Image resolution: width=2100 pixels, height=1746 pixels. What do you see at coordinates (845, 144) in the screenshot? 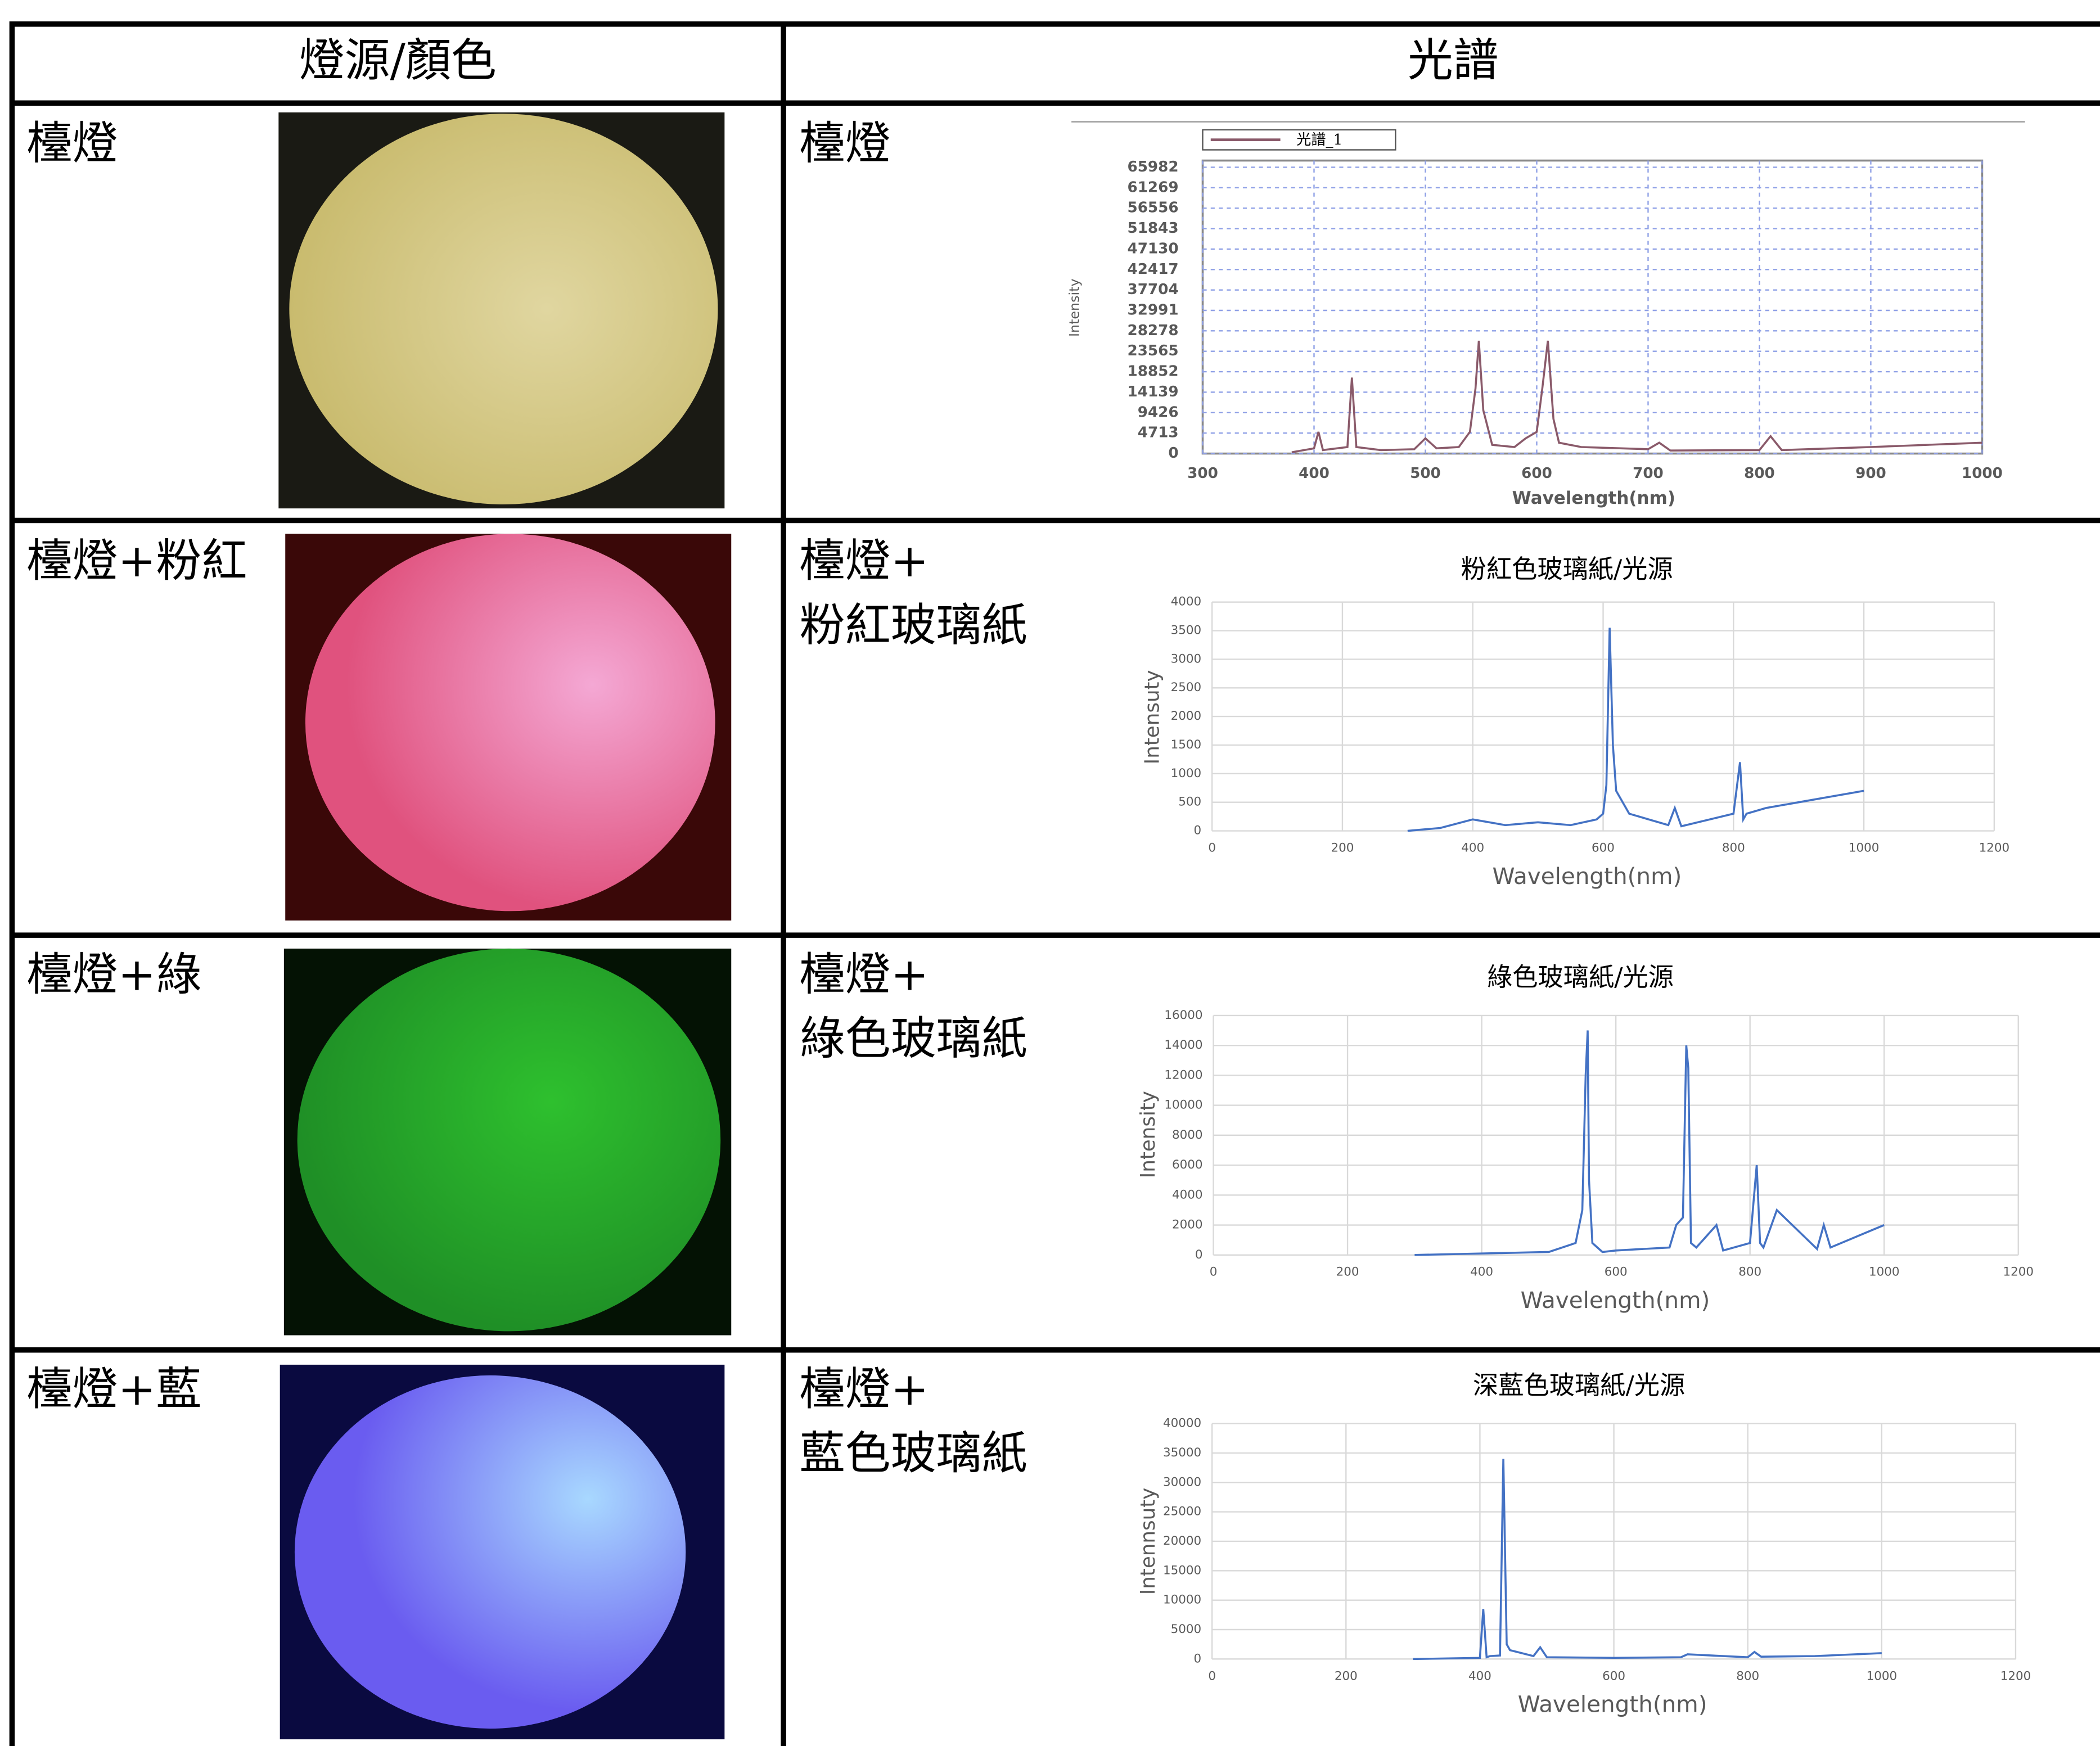
I see `spectrum-label: 檯燈` at bounding box center [845, 144].